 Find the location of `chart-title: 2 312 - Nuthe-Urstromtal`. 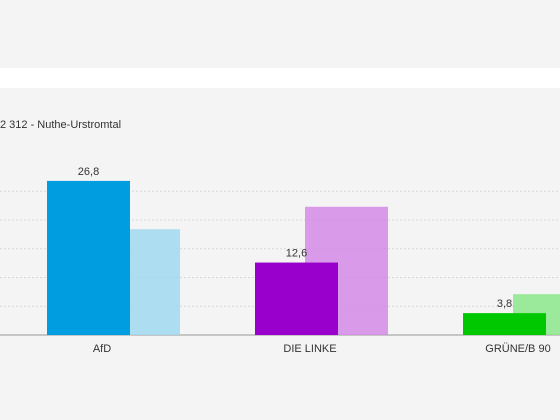

chart-title: 2 312 - Nuthe-Urstromtal is located at coordinates (60, 125).